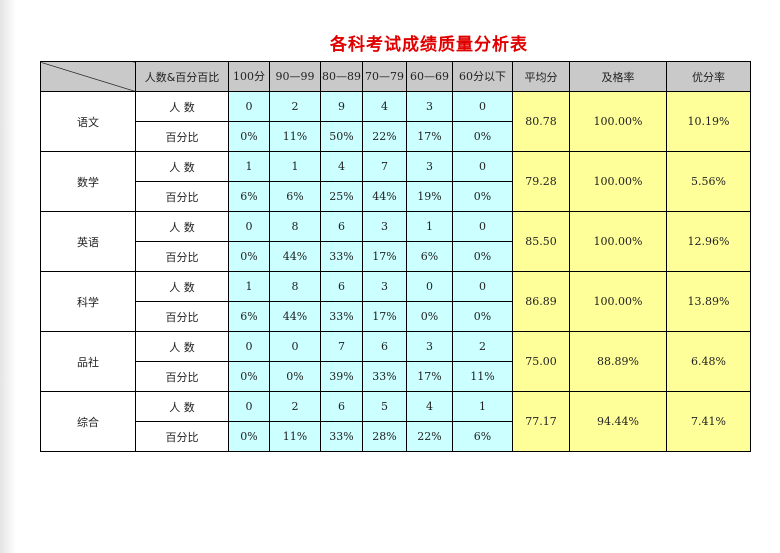  Describe the element at coordinates (384, 436) in the screenshot. I see `percent-cell: 28%` at that location.